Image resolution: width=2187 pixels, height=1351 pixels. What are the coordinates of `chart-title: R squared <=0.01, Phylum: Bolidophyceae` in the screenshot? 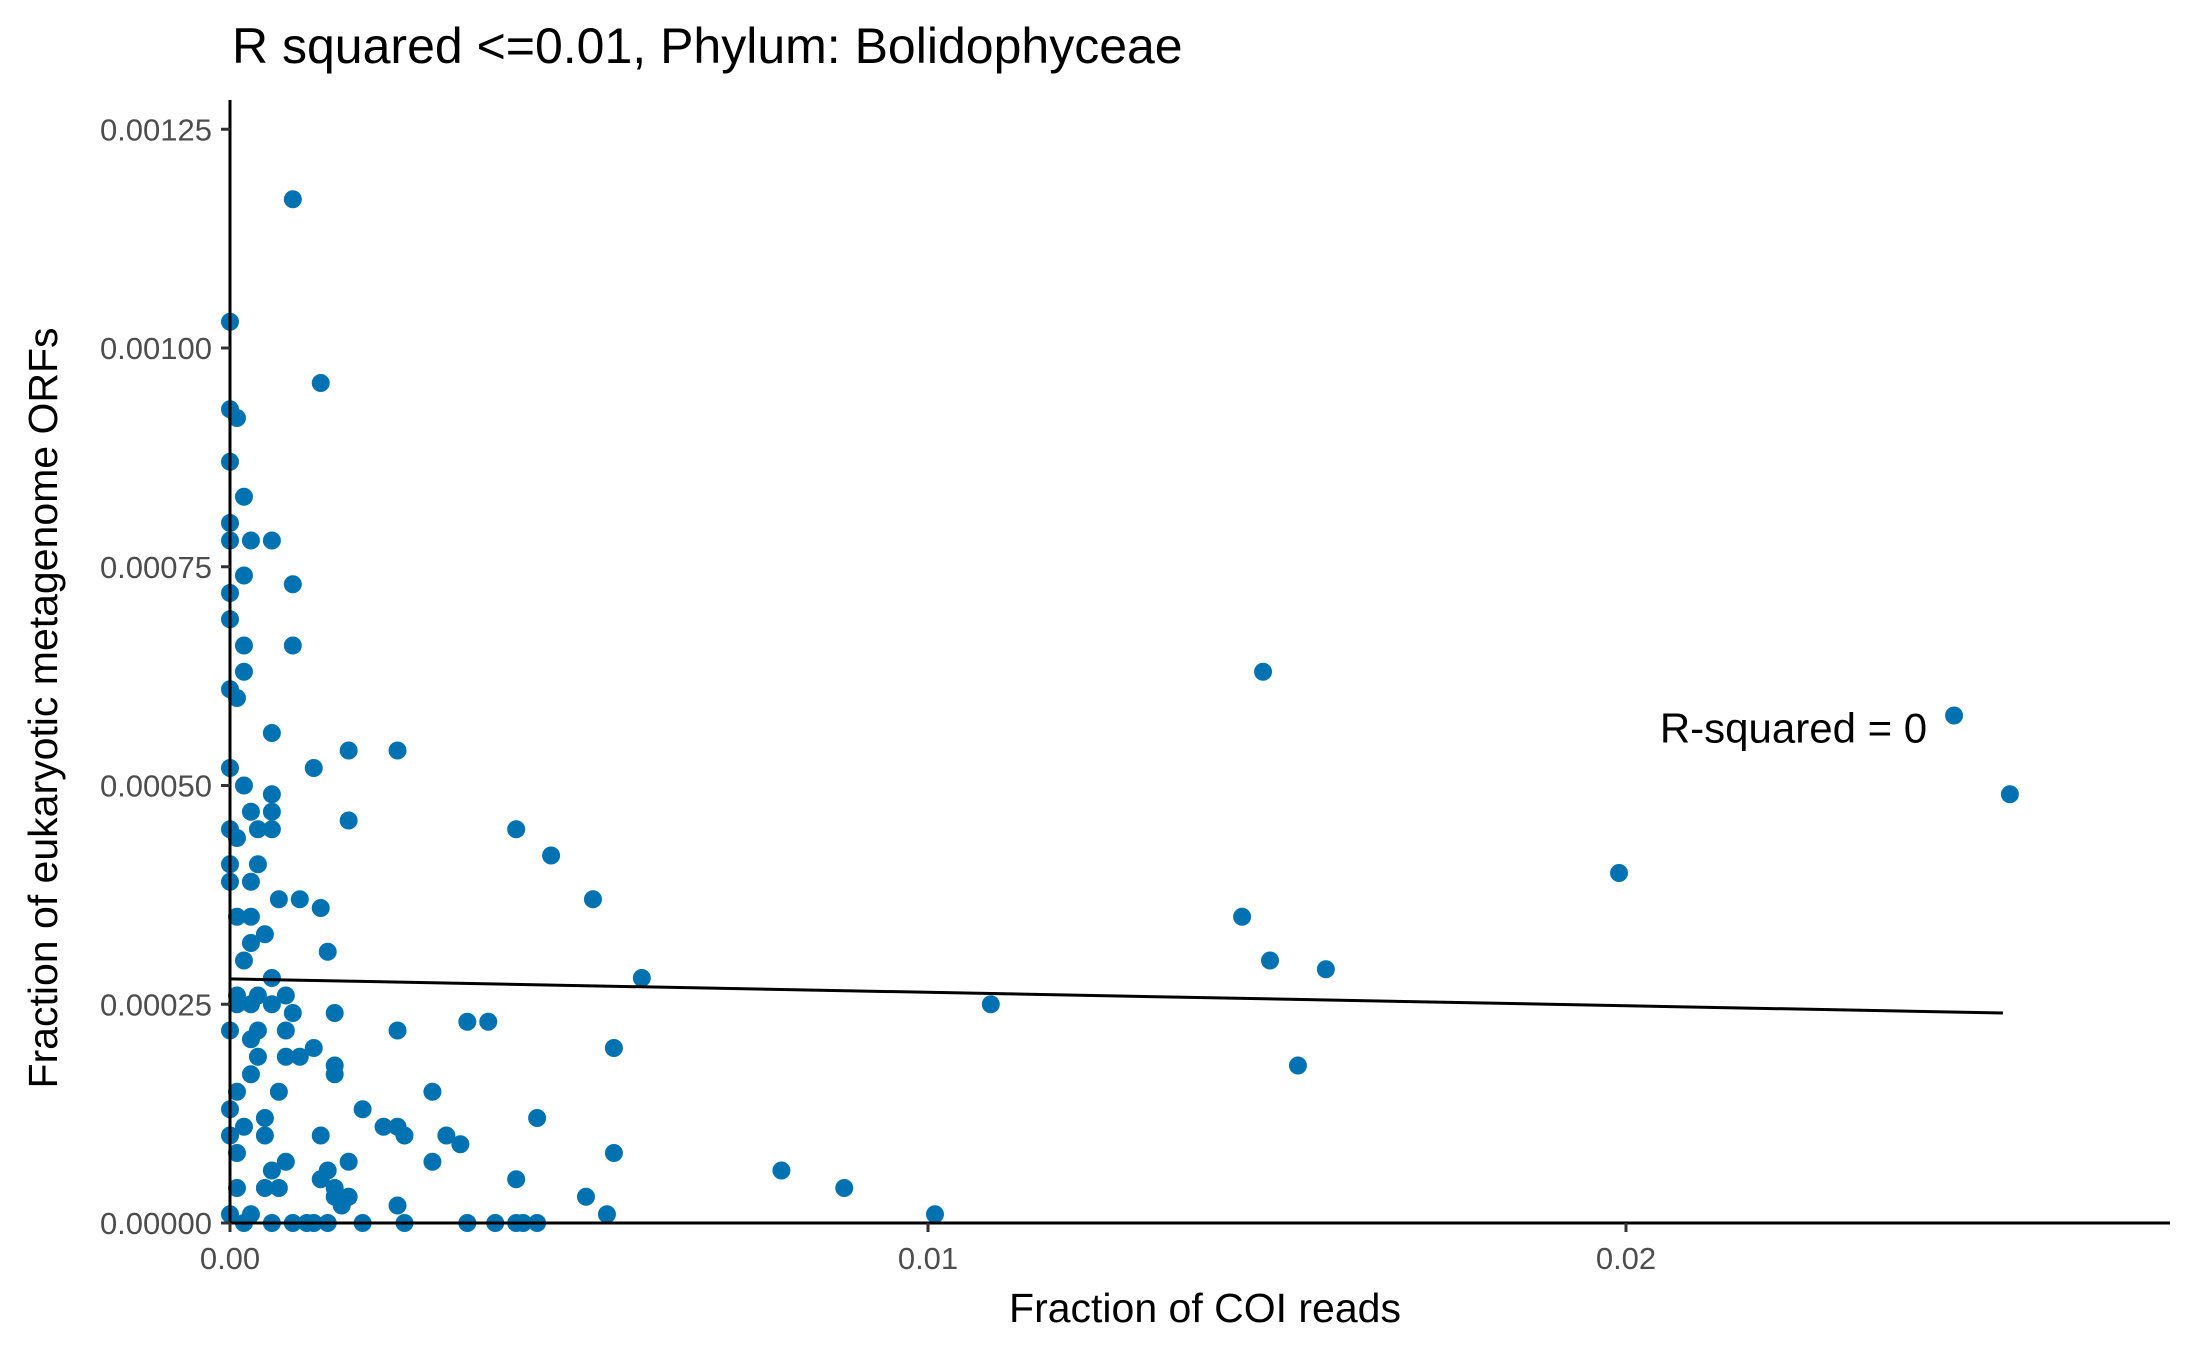 It's located at (707, 46).